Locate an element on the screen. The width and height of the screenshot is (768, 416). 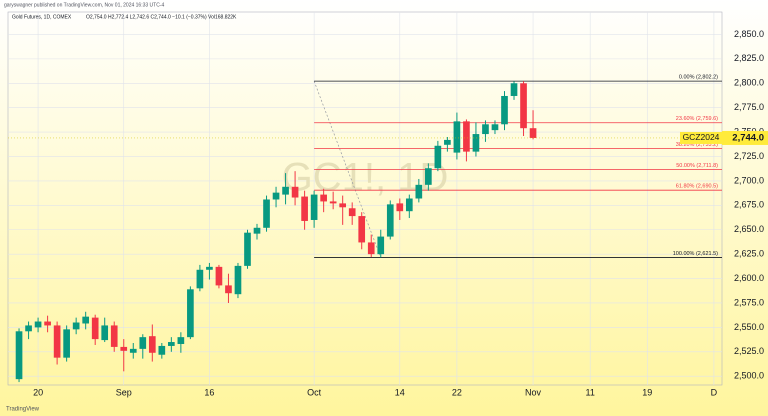
x-tick-label: D is located at coordinates (714, 392).